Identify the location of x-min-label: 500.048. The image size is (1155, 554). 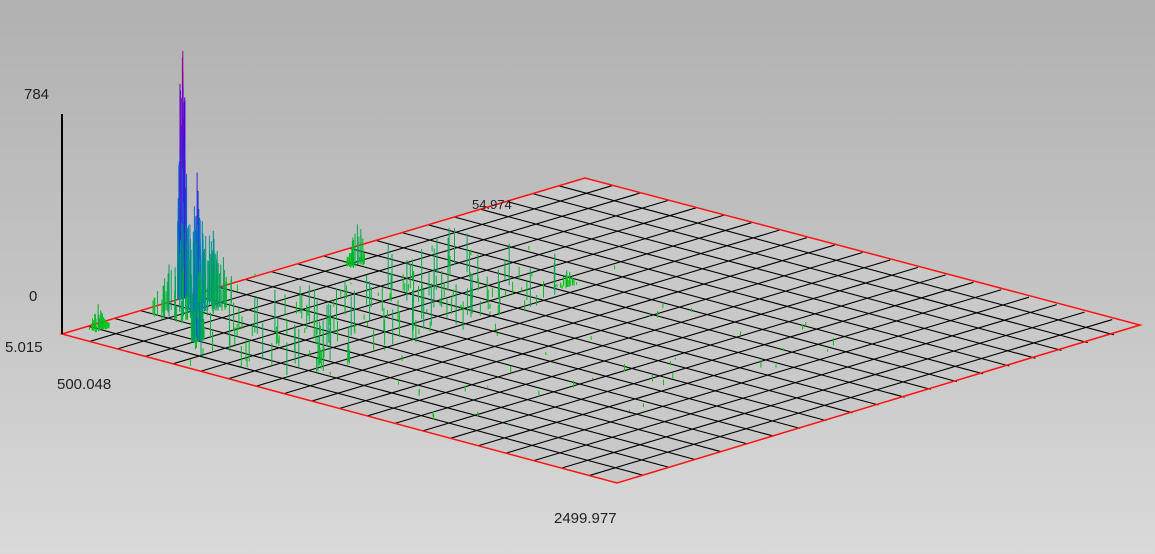
(84, 384).